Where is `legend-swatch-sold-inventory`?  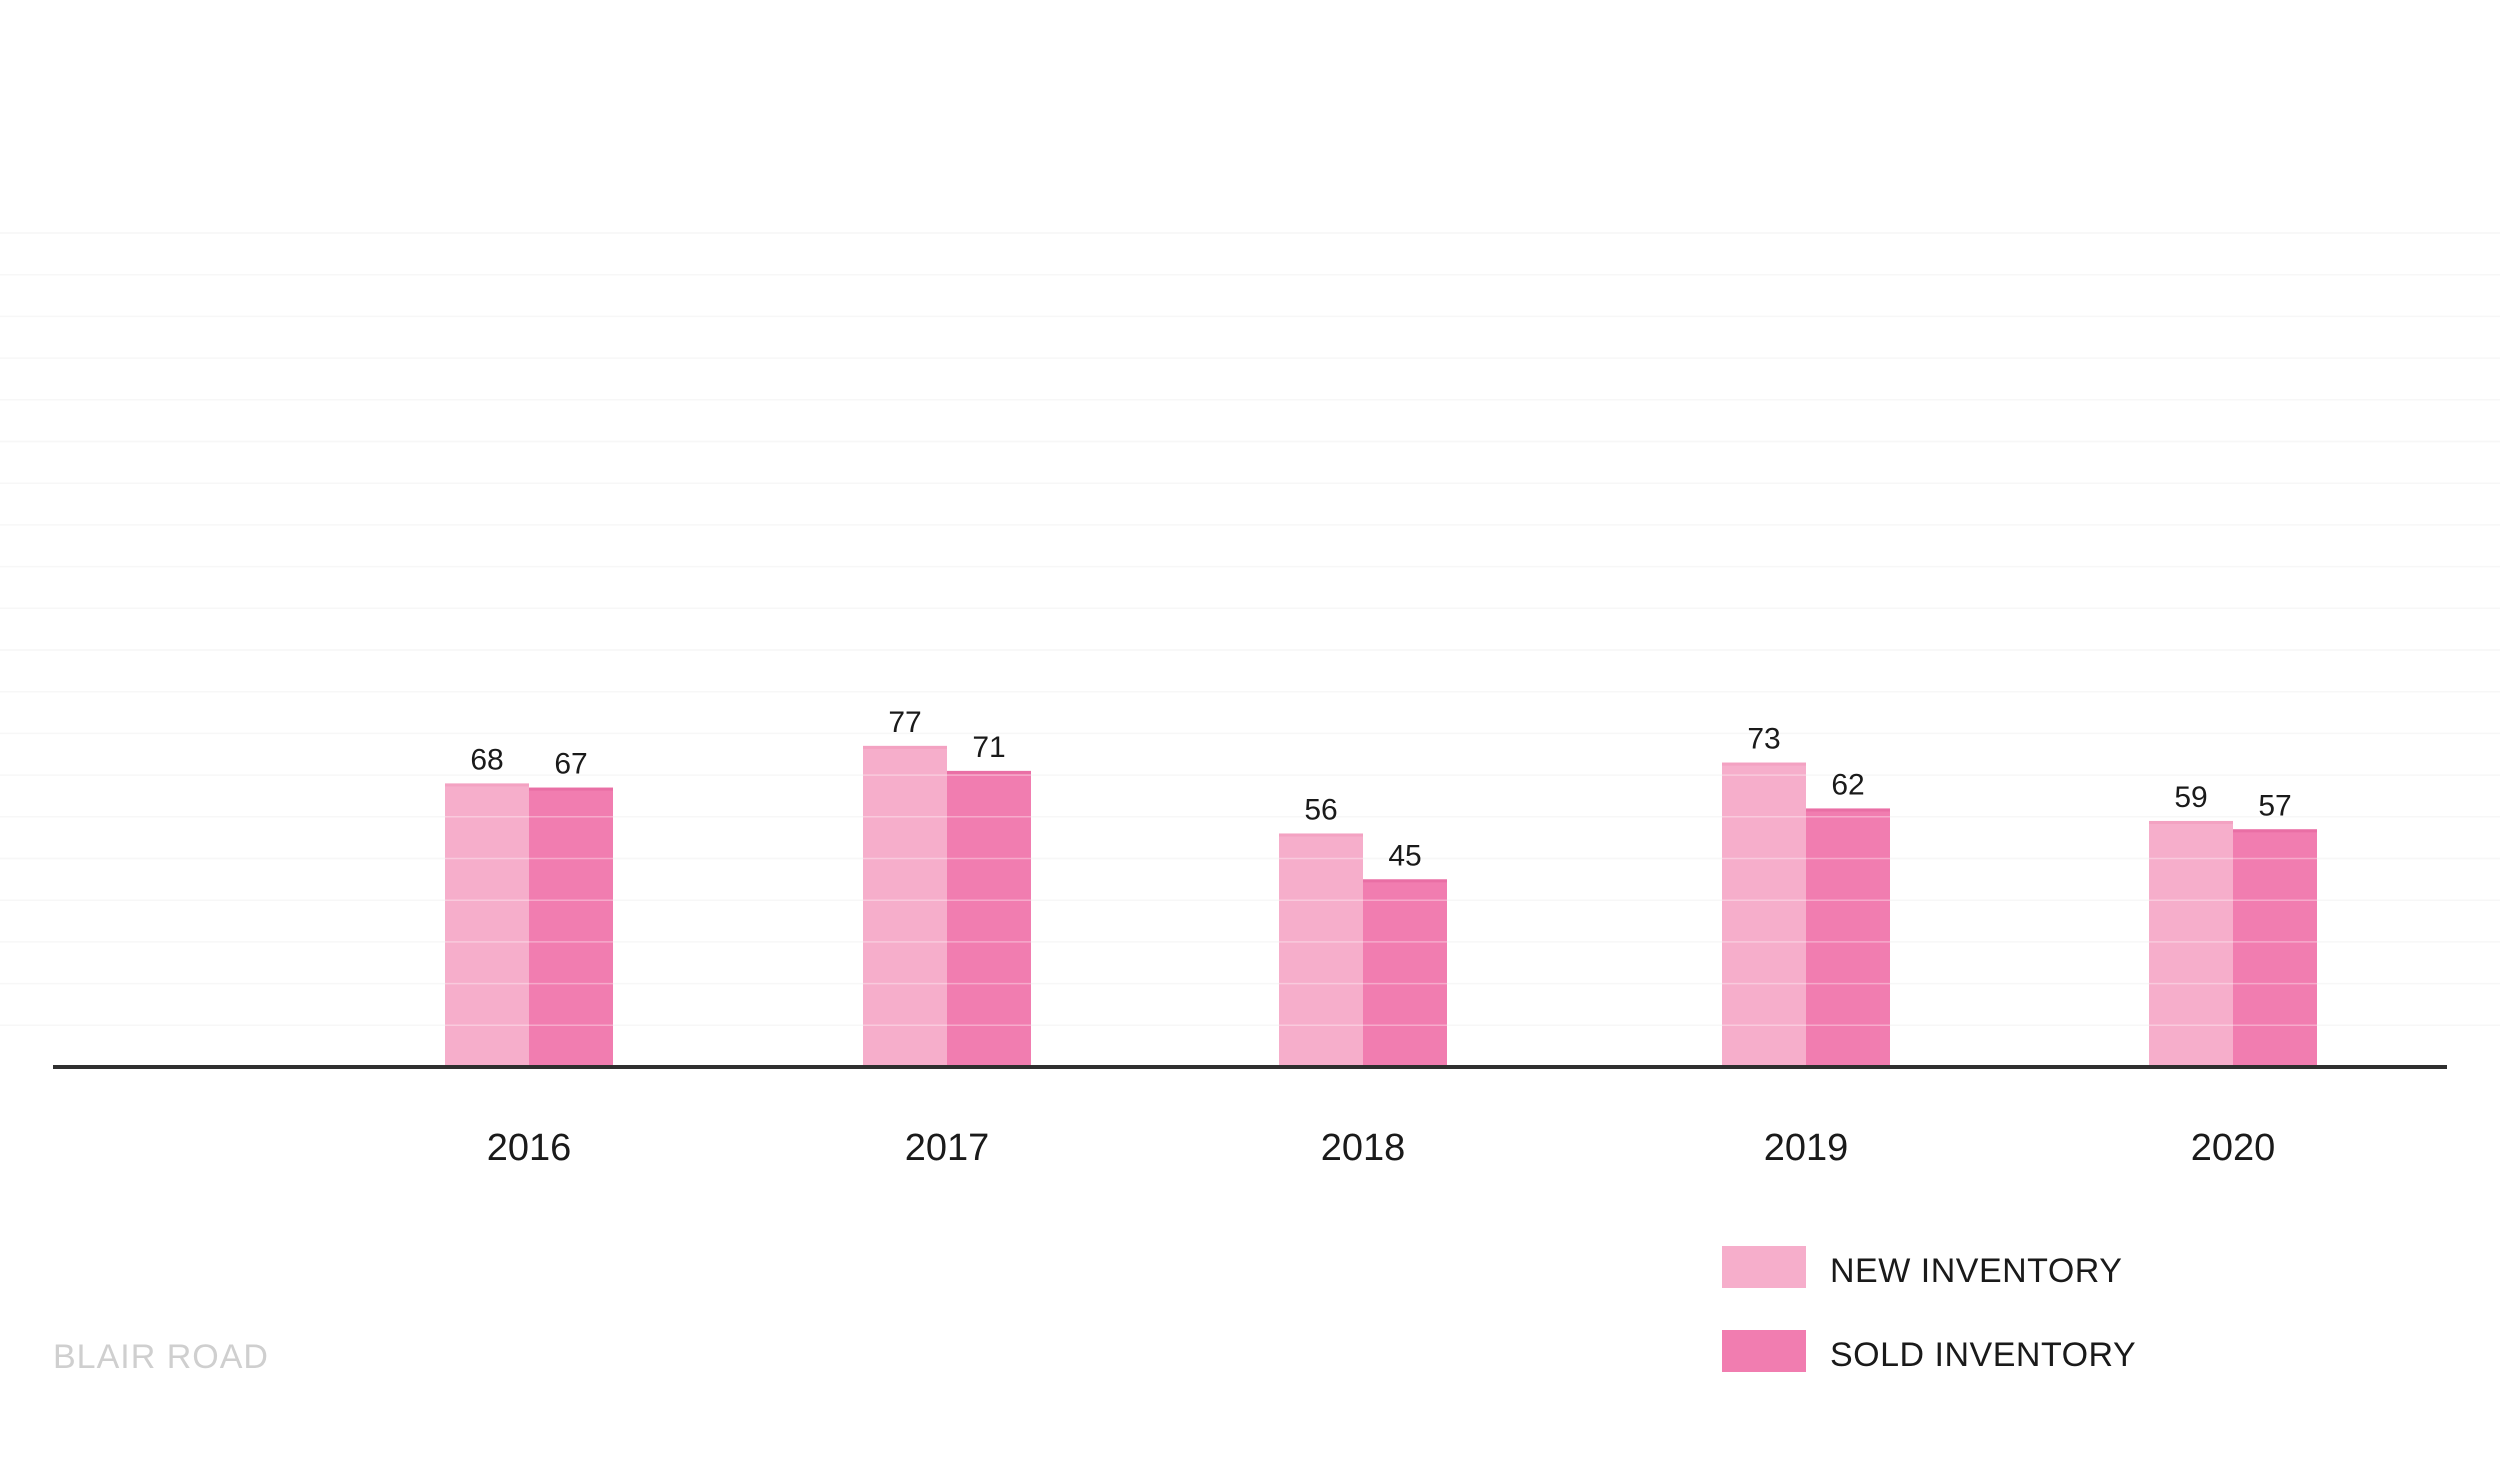 legend-swatch-sold-inventory is located at coordinates (1764, 1351).